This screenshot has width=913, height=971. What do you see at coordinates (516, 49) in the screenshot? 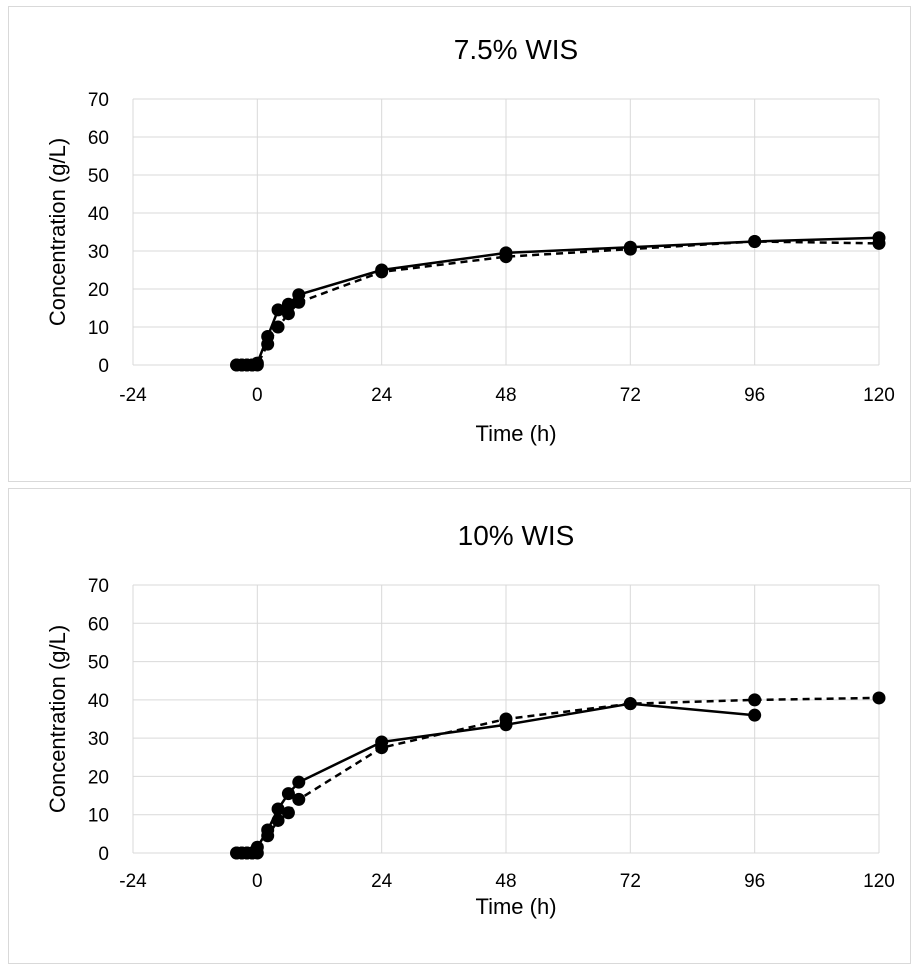
I see `chart-title: 7.5% WIS` at bounding box center [516, 49].